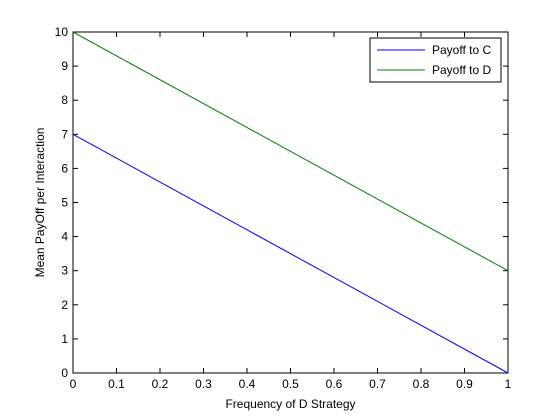 The image size is (560, 420). What do you see at coordinates (64, 339) in the screenshot?
I see `y-tick-label: 1` at bounding box center [64, 339].